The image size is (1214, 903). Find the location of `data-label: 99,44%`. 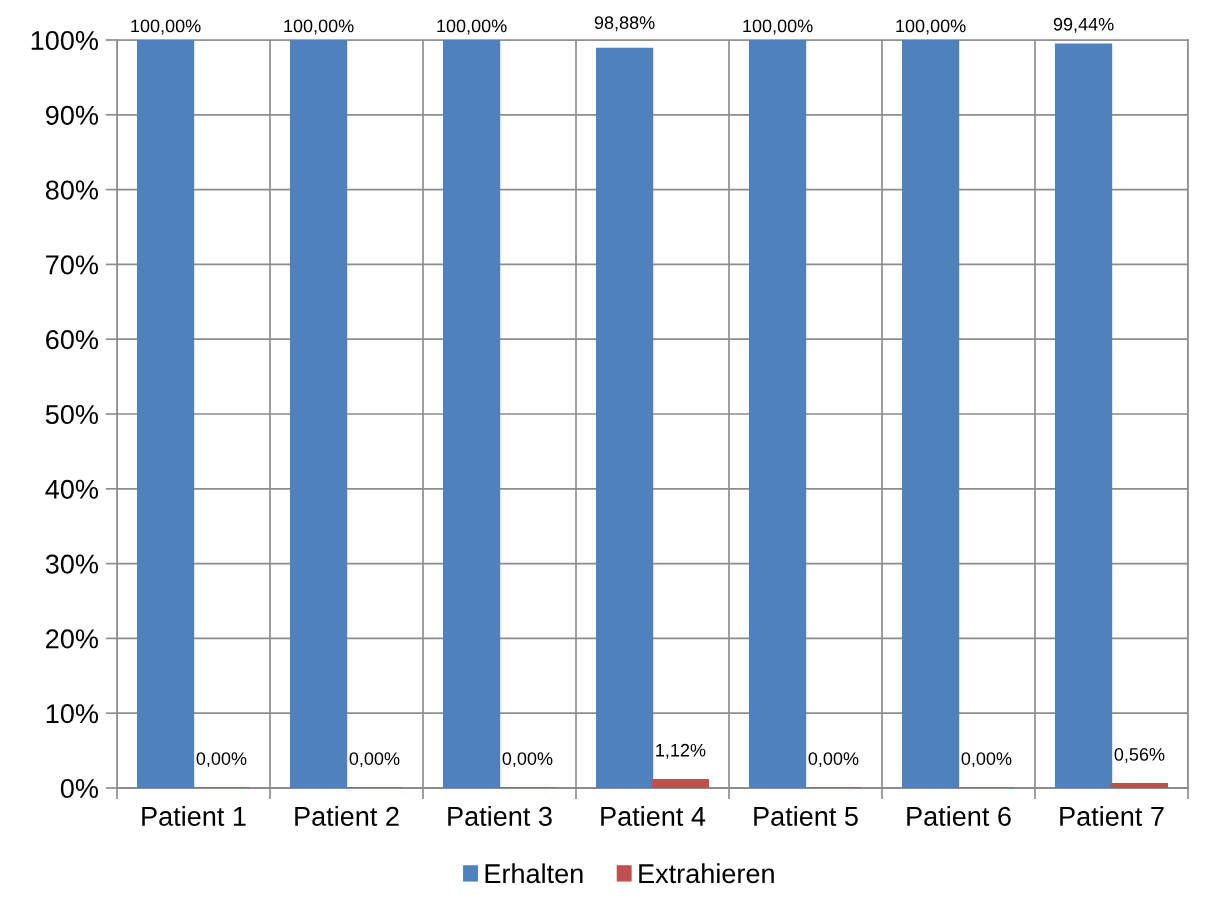

data-label: 99,44% is located at coordinates (1083, 25).